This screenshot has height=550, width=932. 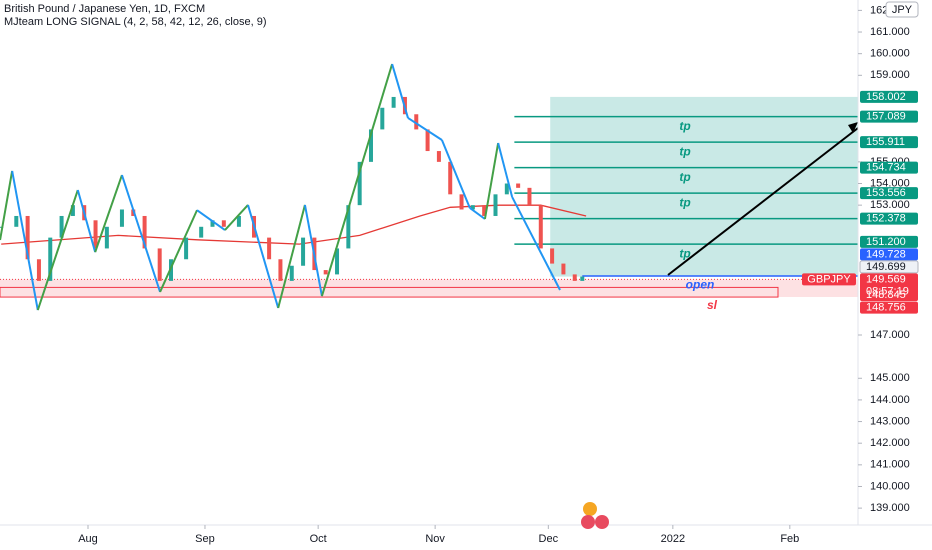 I want to click on price-badge-label: 149.699, so click(x=886, y=267).